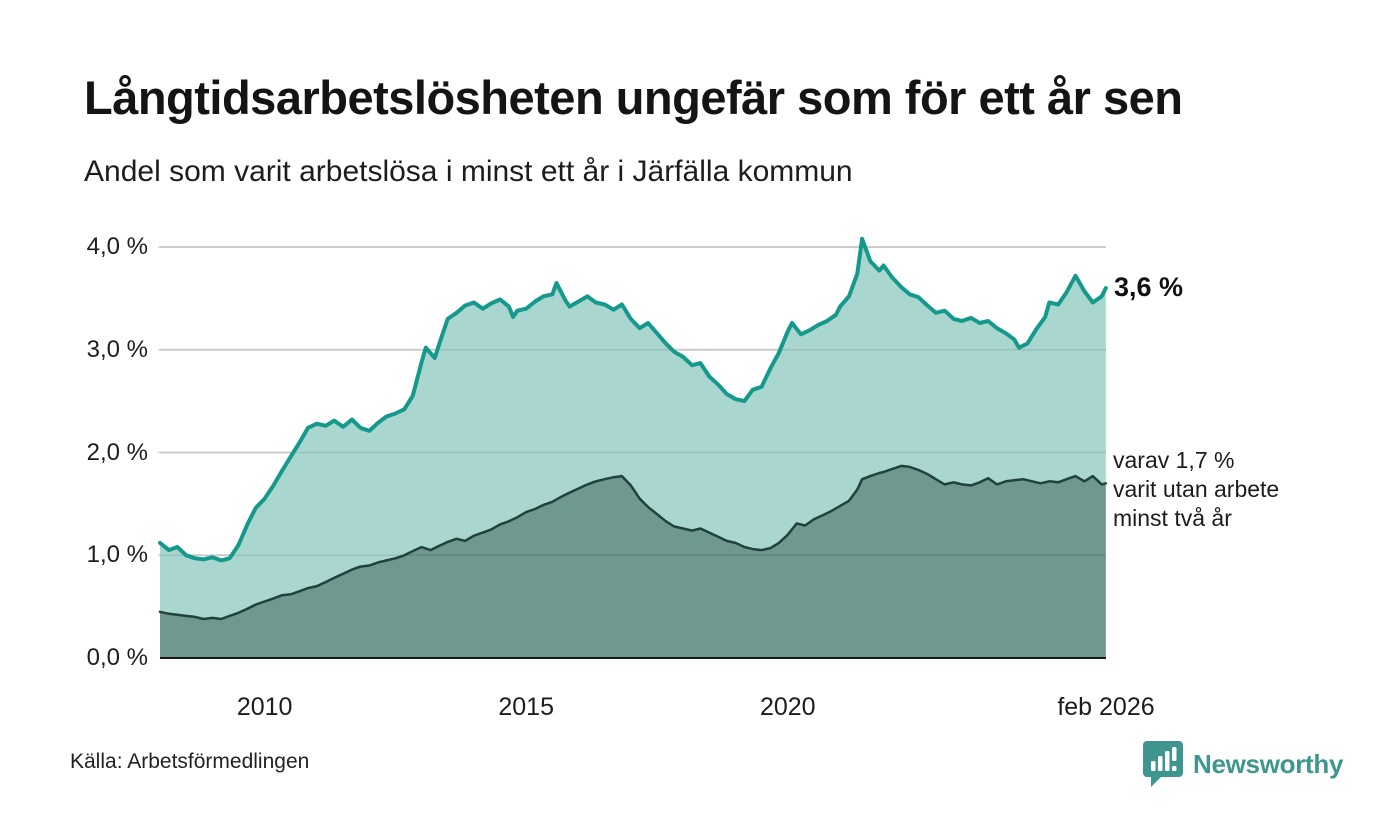 This screenshot has width=1400, height=840. I want to click on end-value-label-1yr: 3,6 %, so click(1149, 287).